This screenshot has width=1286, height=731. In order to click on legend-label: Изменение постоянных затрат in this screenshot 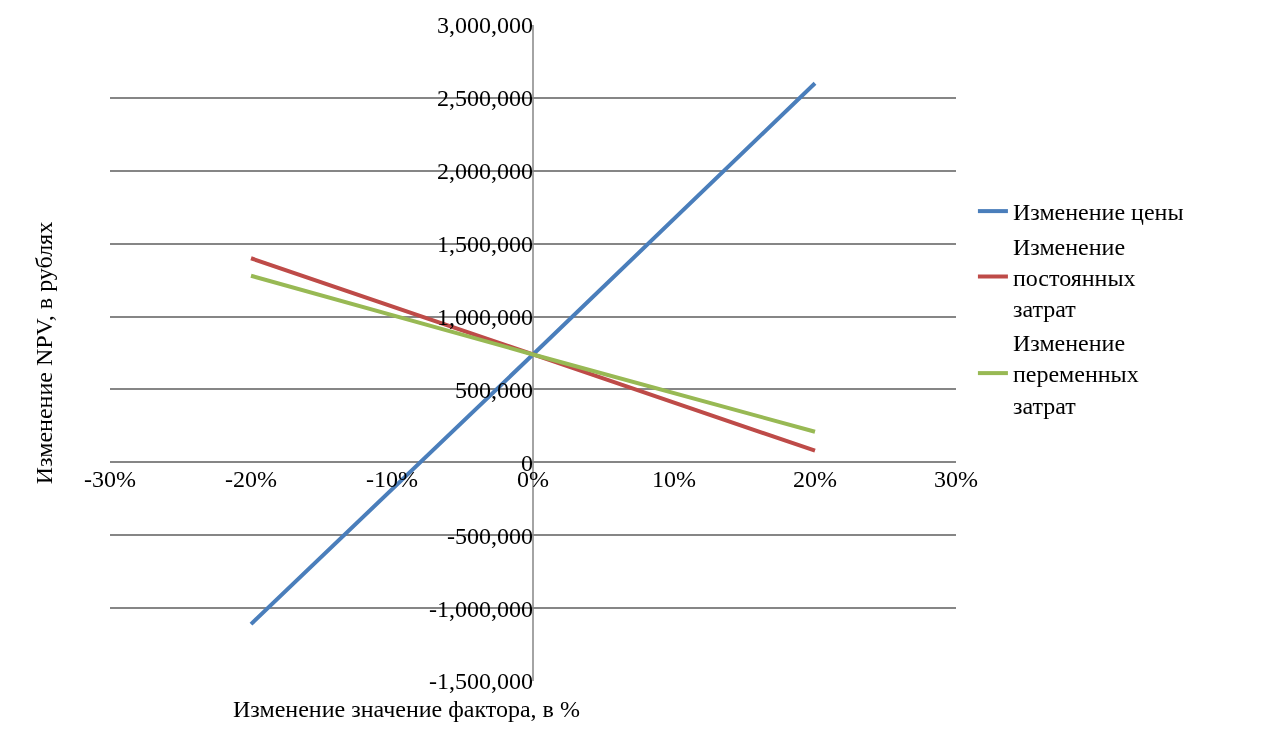, I will do `click(1074, 278)`.